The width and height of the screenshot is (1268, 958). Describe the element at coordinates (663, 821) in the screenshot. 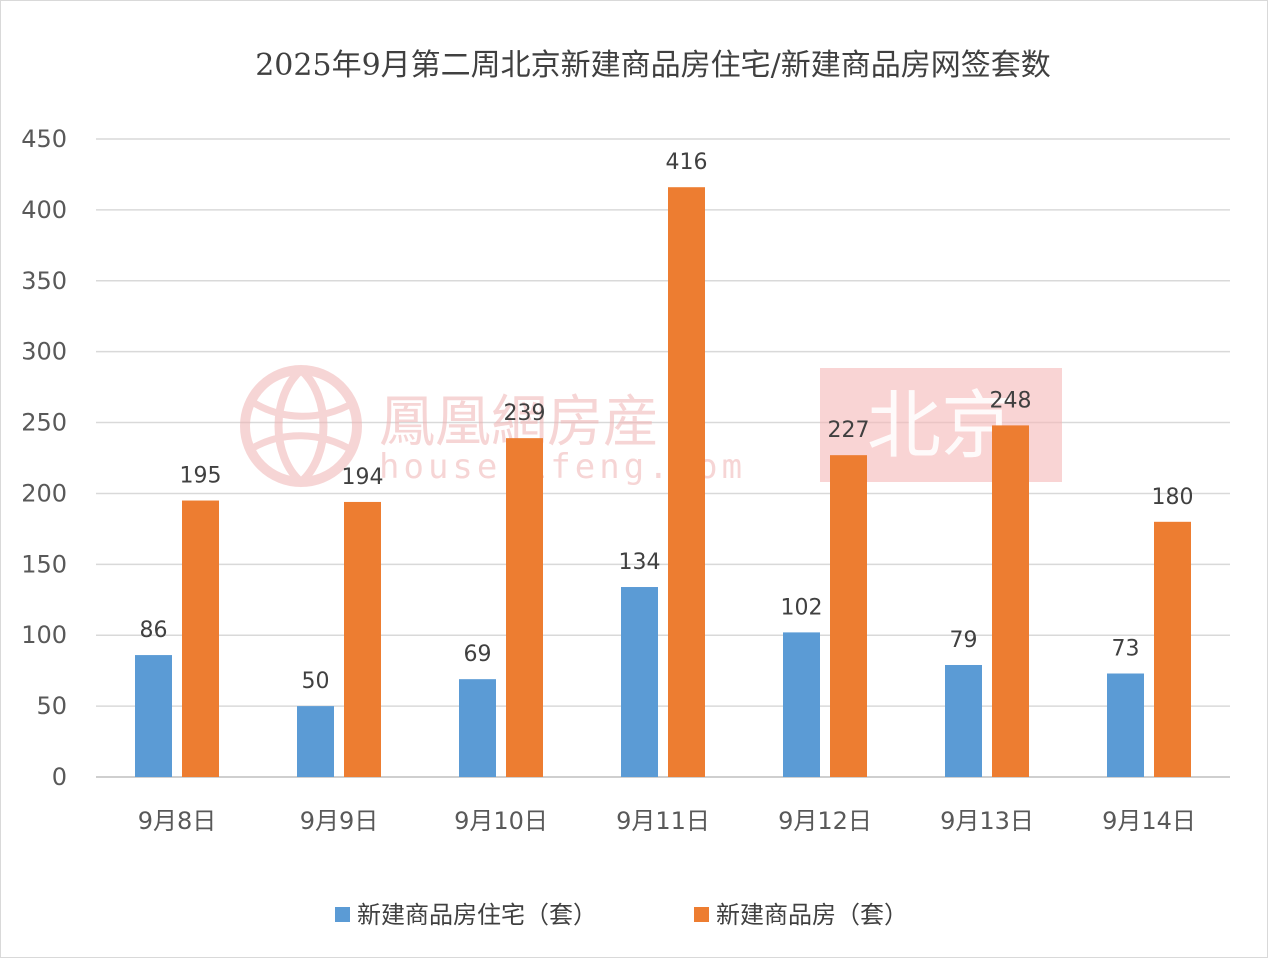

I see `x-tick-label: 9月11日` at that location.